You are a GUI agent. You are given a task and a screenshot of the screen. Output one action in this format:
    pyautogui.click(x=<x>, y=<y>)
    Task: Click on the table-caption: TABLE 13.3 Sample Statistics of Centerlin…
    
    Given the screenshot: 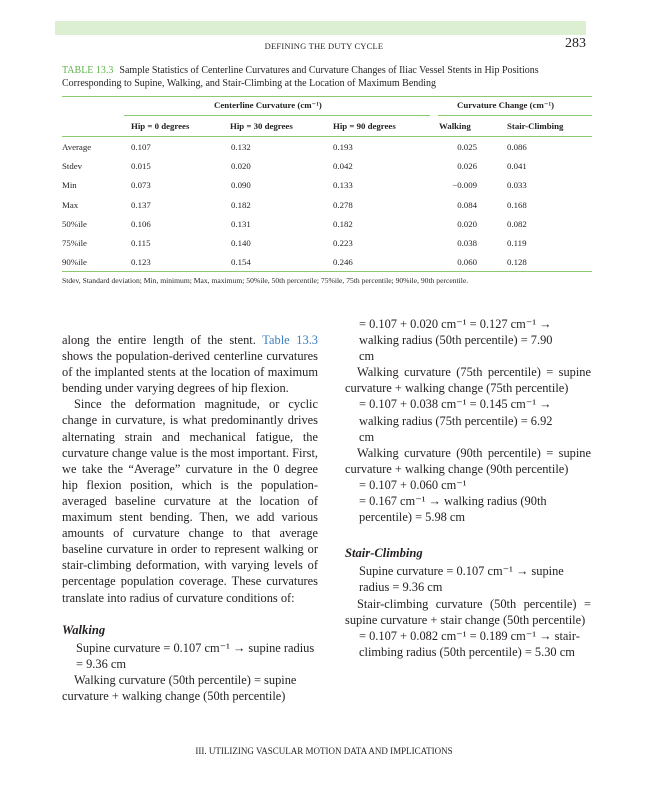 What is the action you would take?
    pyautogui.click(x=327, y=77)
    